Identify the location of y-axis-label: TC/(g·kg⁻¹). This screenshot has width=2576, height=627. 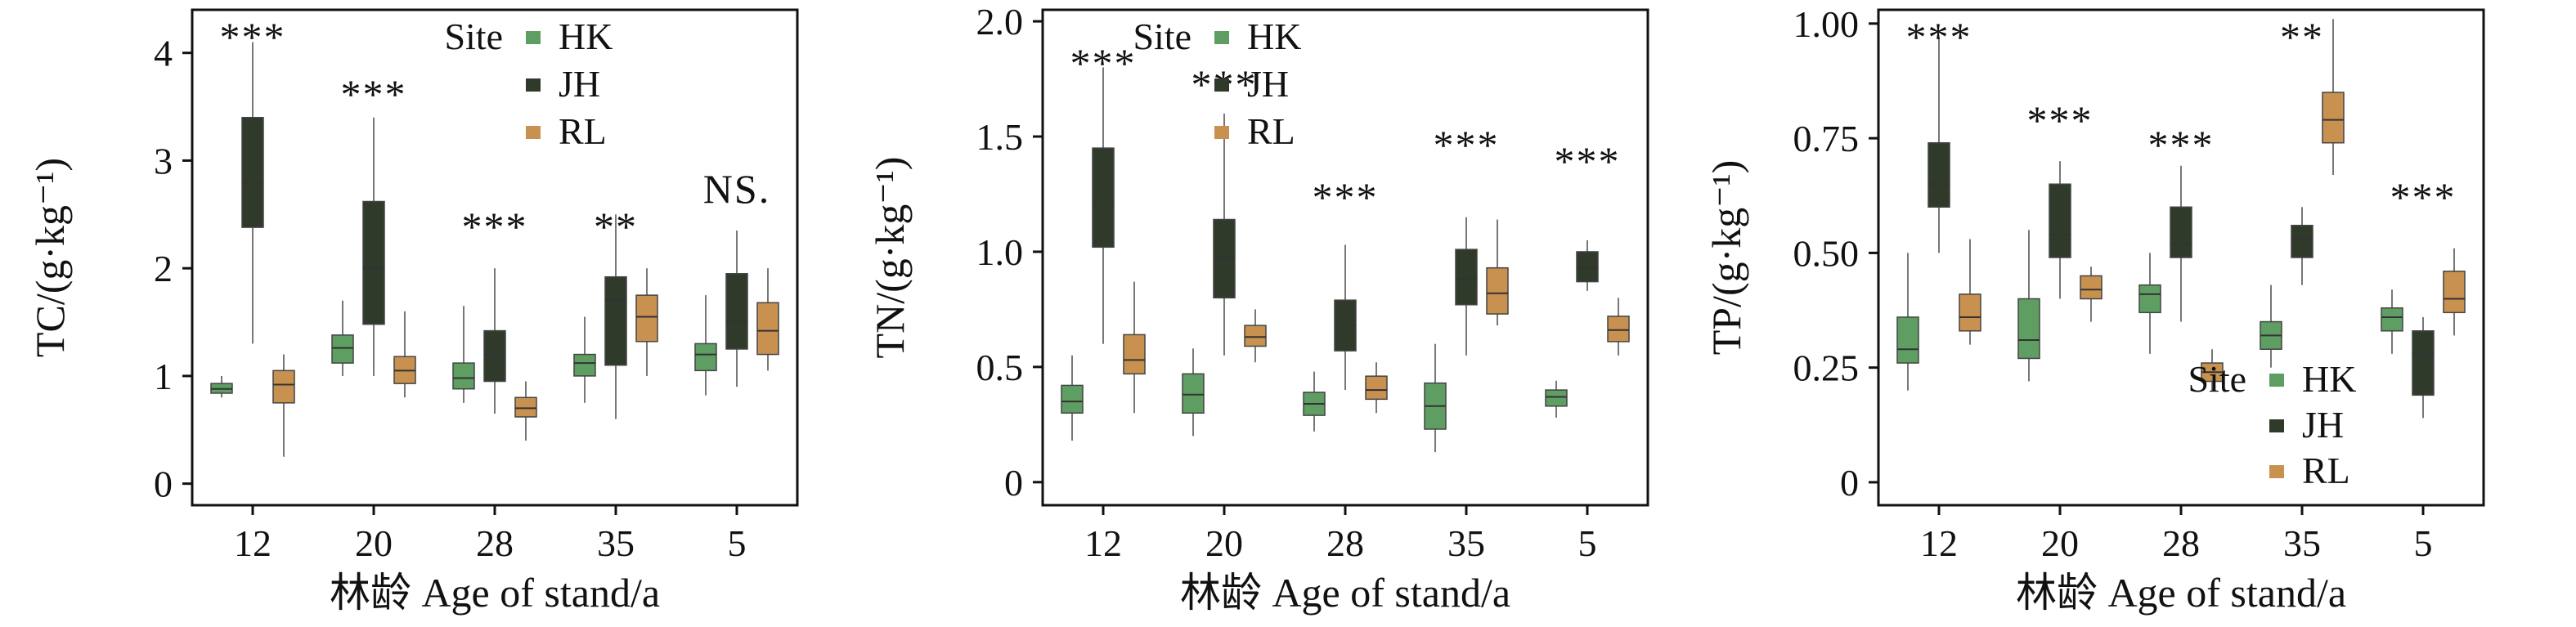
(50, 257).